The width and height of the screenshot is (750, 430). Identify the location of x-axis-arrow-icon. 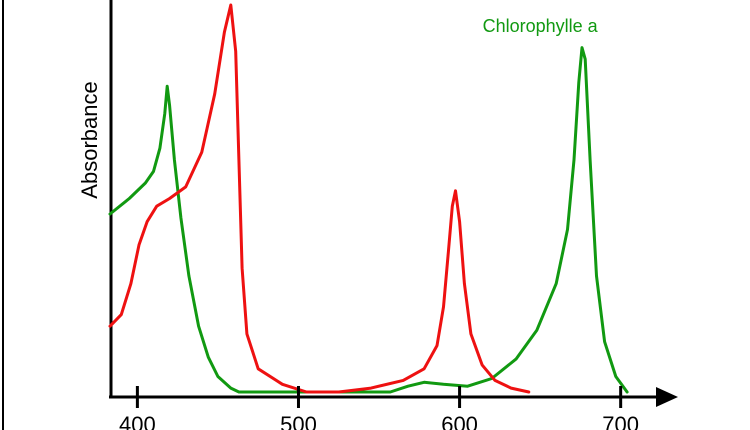
(667, 397).